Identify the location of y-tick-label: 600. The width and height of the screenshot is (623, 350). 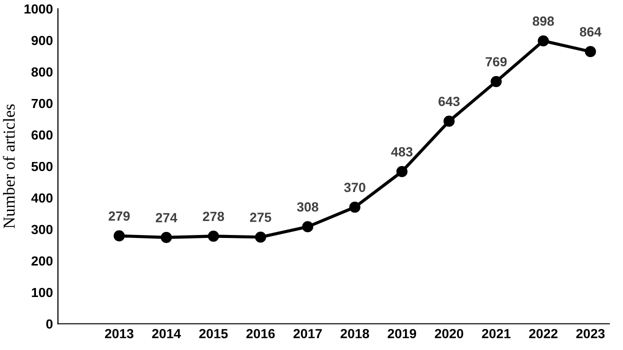
(42, 135).